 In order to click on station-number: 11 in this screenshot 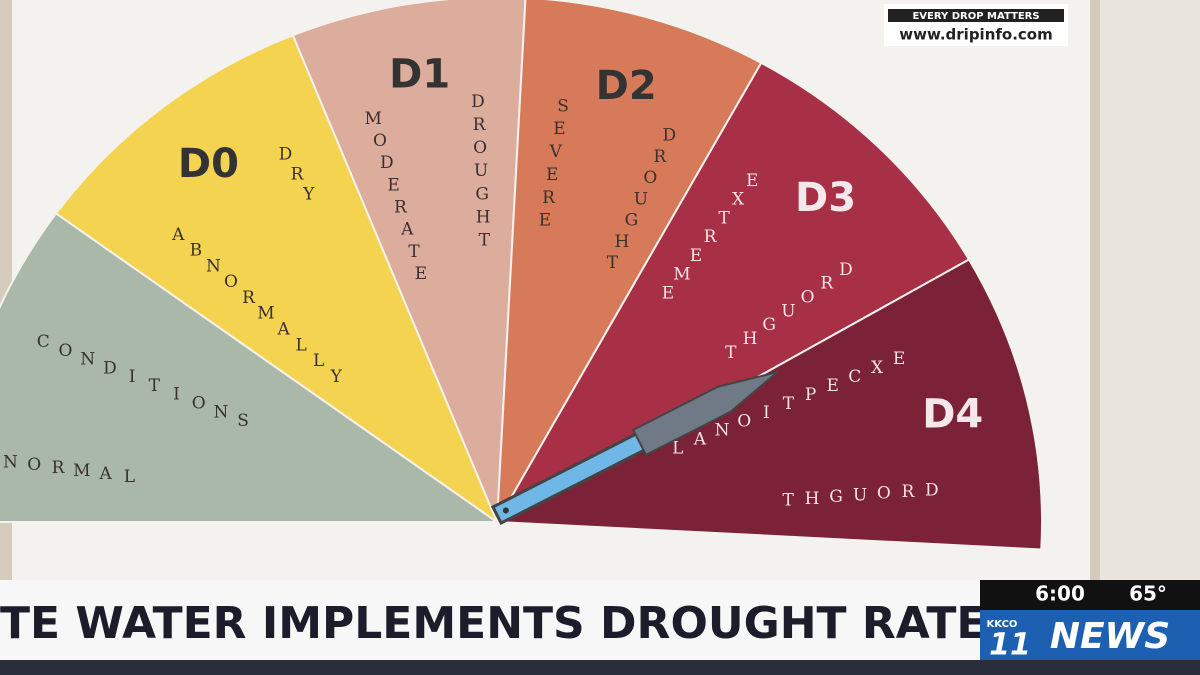, I will do `click(1010, 645)`.